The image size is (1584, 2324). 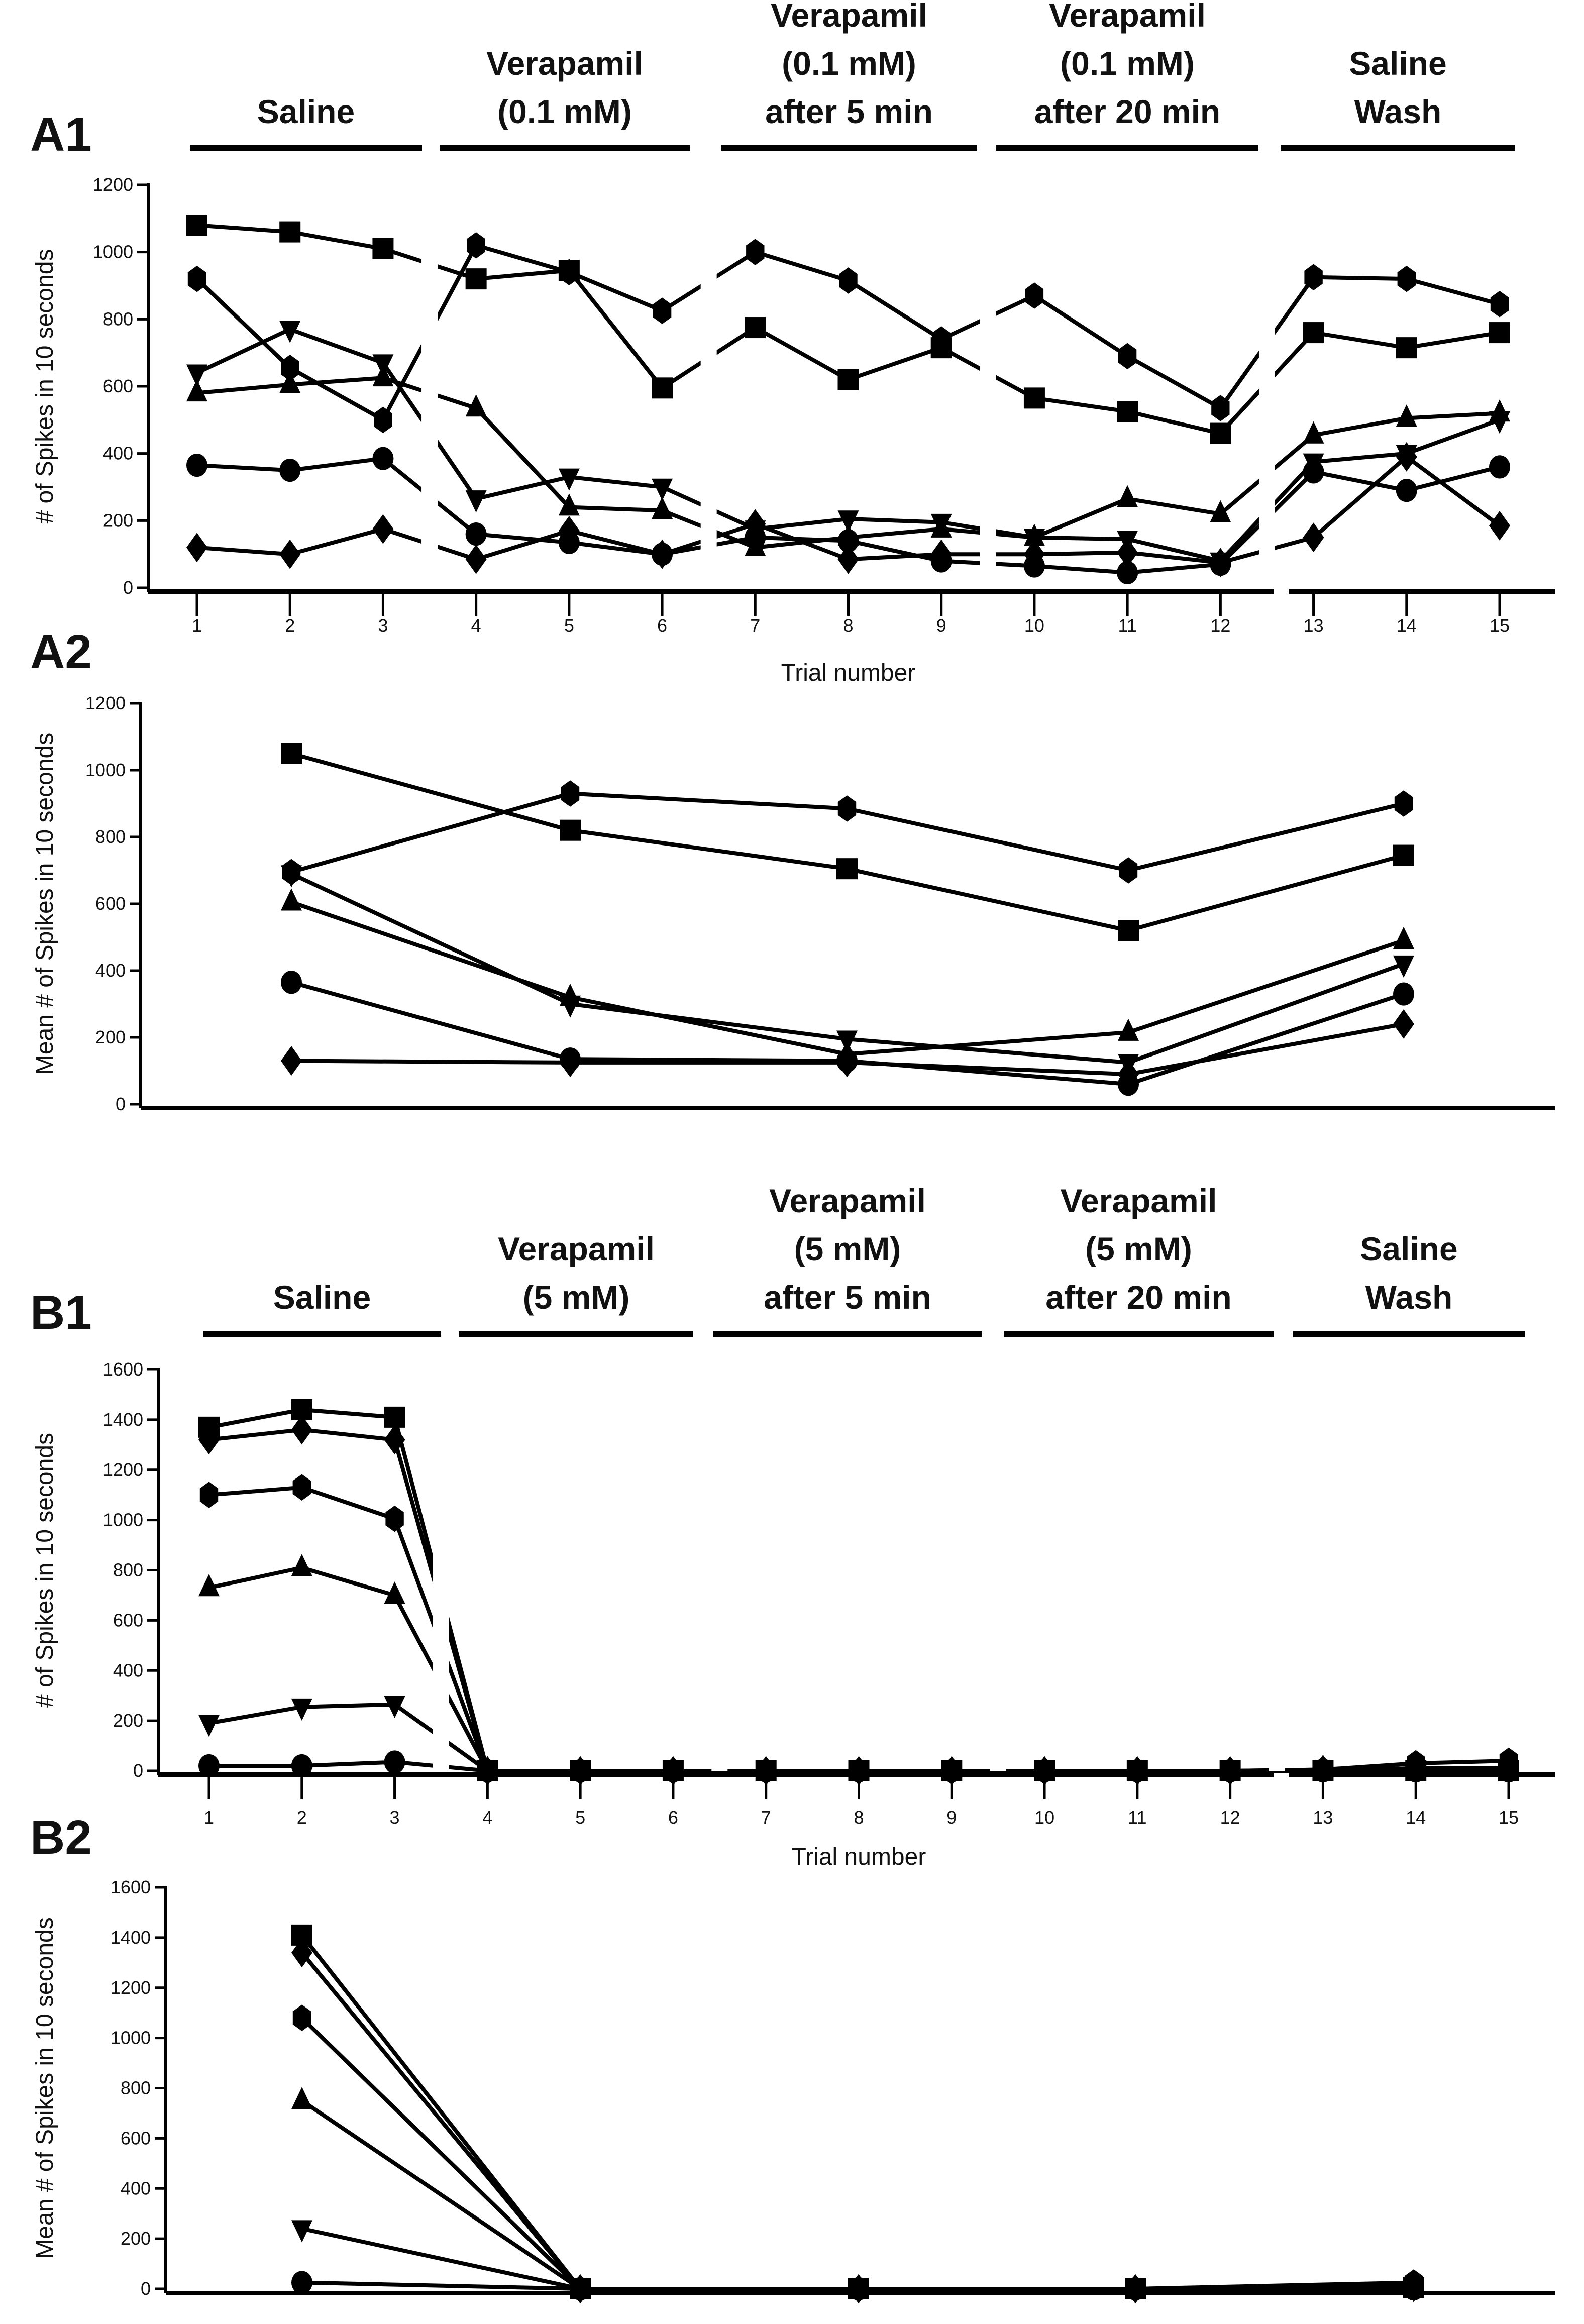 What do you see at coordinates (858, 1590) in the screenshot?
I see `series-line-square` at bounding box center [858, 1590].